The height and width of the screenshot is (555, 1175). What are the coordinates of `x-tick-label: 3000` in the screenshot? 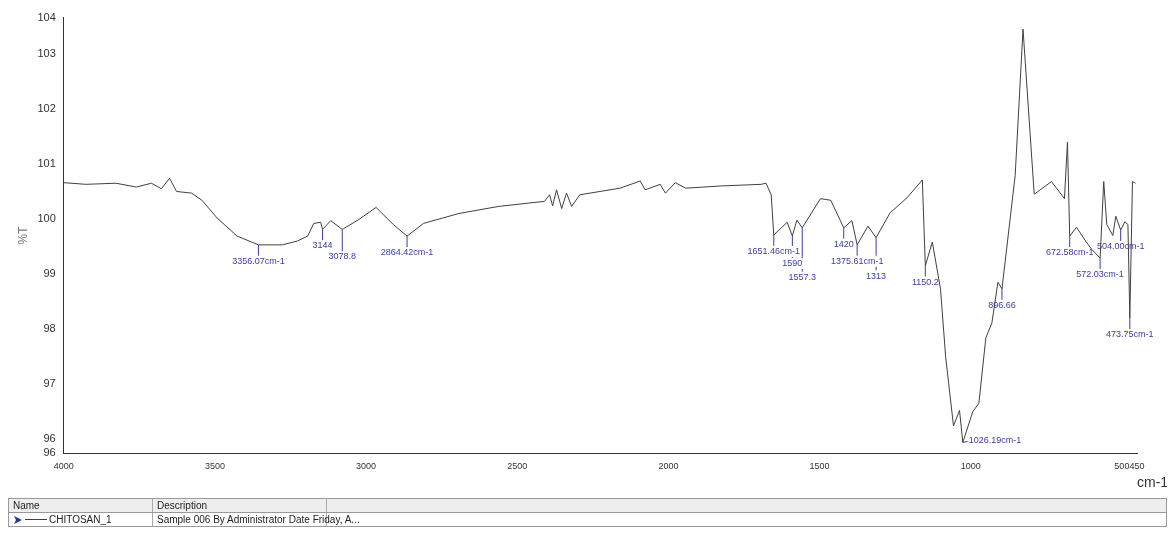 It's located at (366, 466).